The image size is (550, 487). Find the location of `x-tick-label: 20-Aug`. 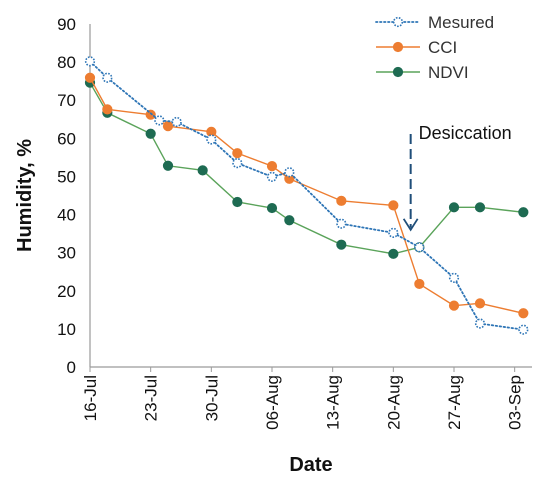

x-tick-label: 20-Aug is located at coordinates (393, 402).